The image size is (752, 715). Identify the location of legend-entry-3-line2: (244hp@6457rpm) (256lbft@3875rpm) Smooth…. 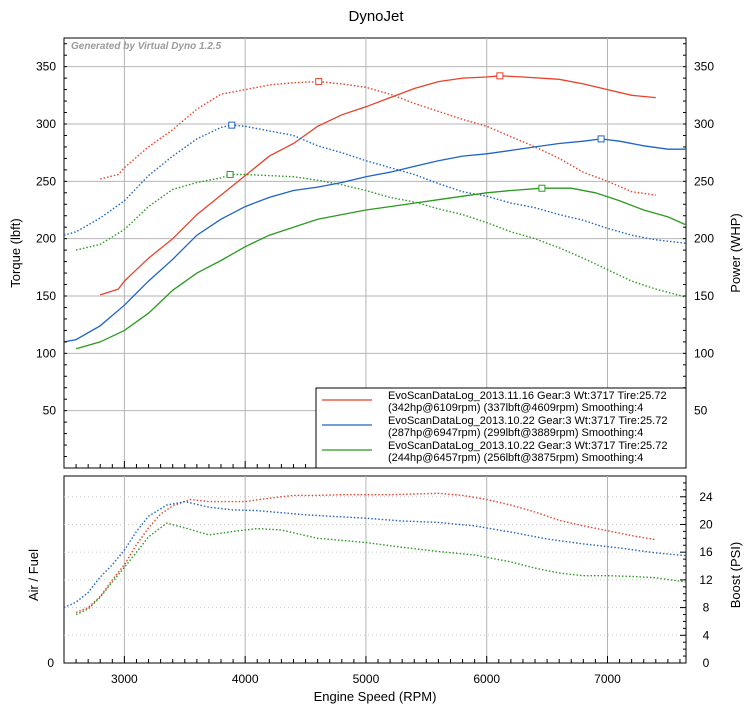
(515, 458).